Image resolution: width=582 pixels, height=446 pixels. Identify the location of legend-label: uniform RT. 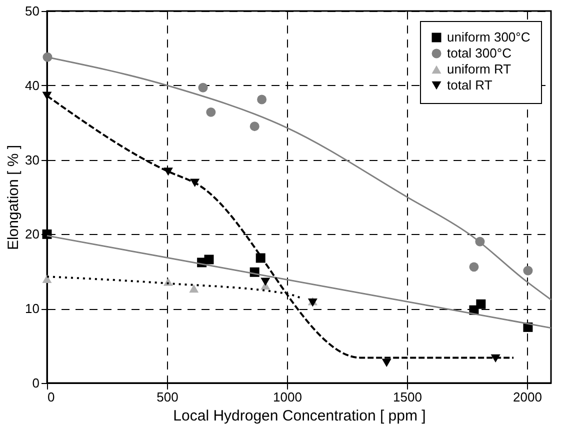
(479, 69).